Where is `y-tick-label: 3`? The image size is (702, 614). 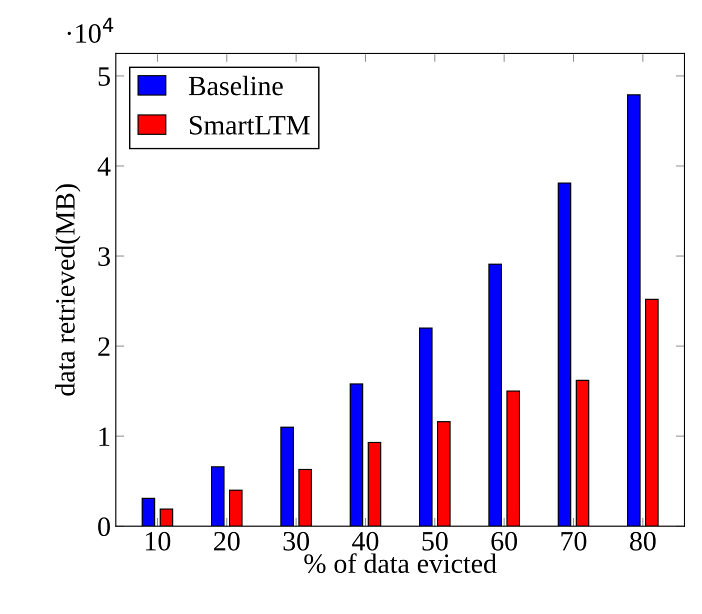
y-tick-label: 3 is located at coordinates (104, 256).